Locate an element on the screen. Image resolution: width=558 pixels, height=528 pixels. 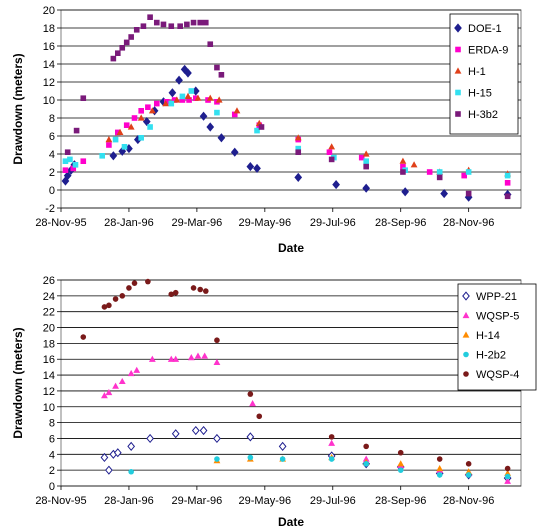
x-tick-label: 29-Jul-96 is located at coordinates (333, 501).